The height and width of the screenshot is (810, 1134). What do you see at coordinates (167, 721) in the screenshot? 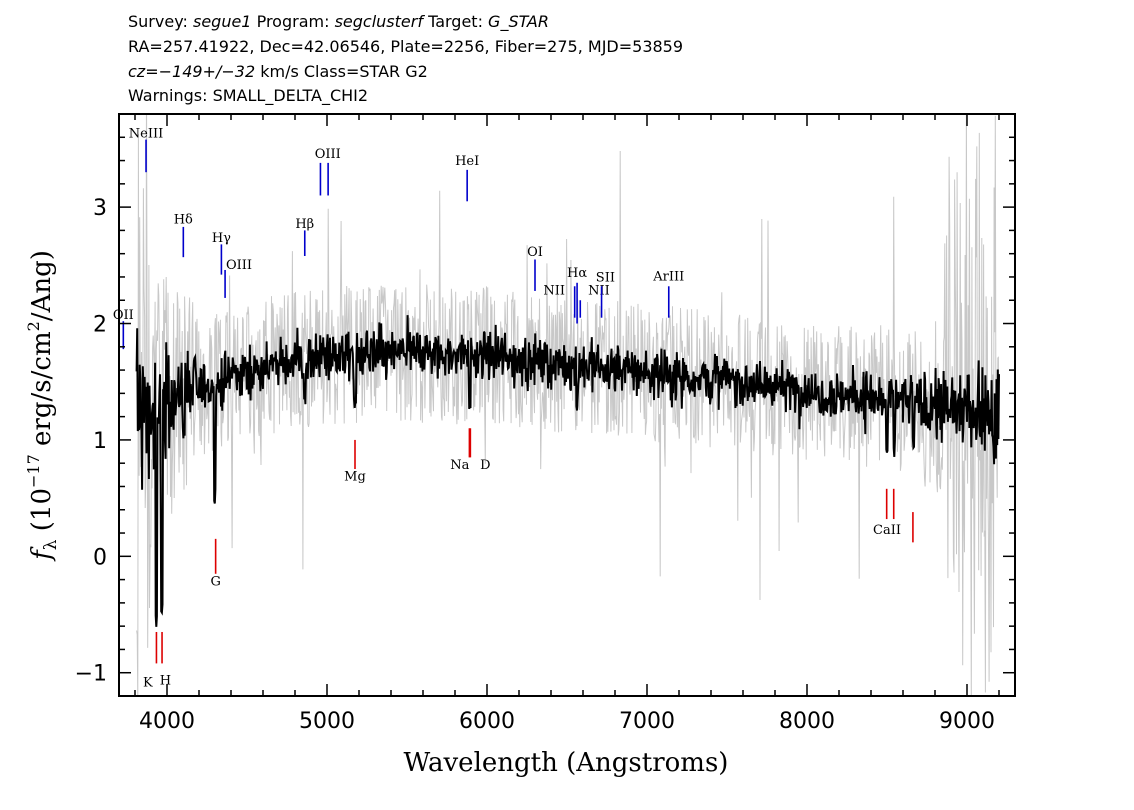
I see `x-tick-label: 4000` at bounding box center [167, 721].